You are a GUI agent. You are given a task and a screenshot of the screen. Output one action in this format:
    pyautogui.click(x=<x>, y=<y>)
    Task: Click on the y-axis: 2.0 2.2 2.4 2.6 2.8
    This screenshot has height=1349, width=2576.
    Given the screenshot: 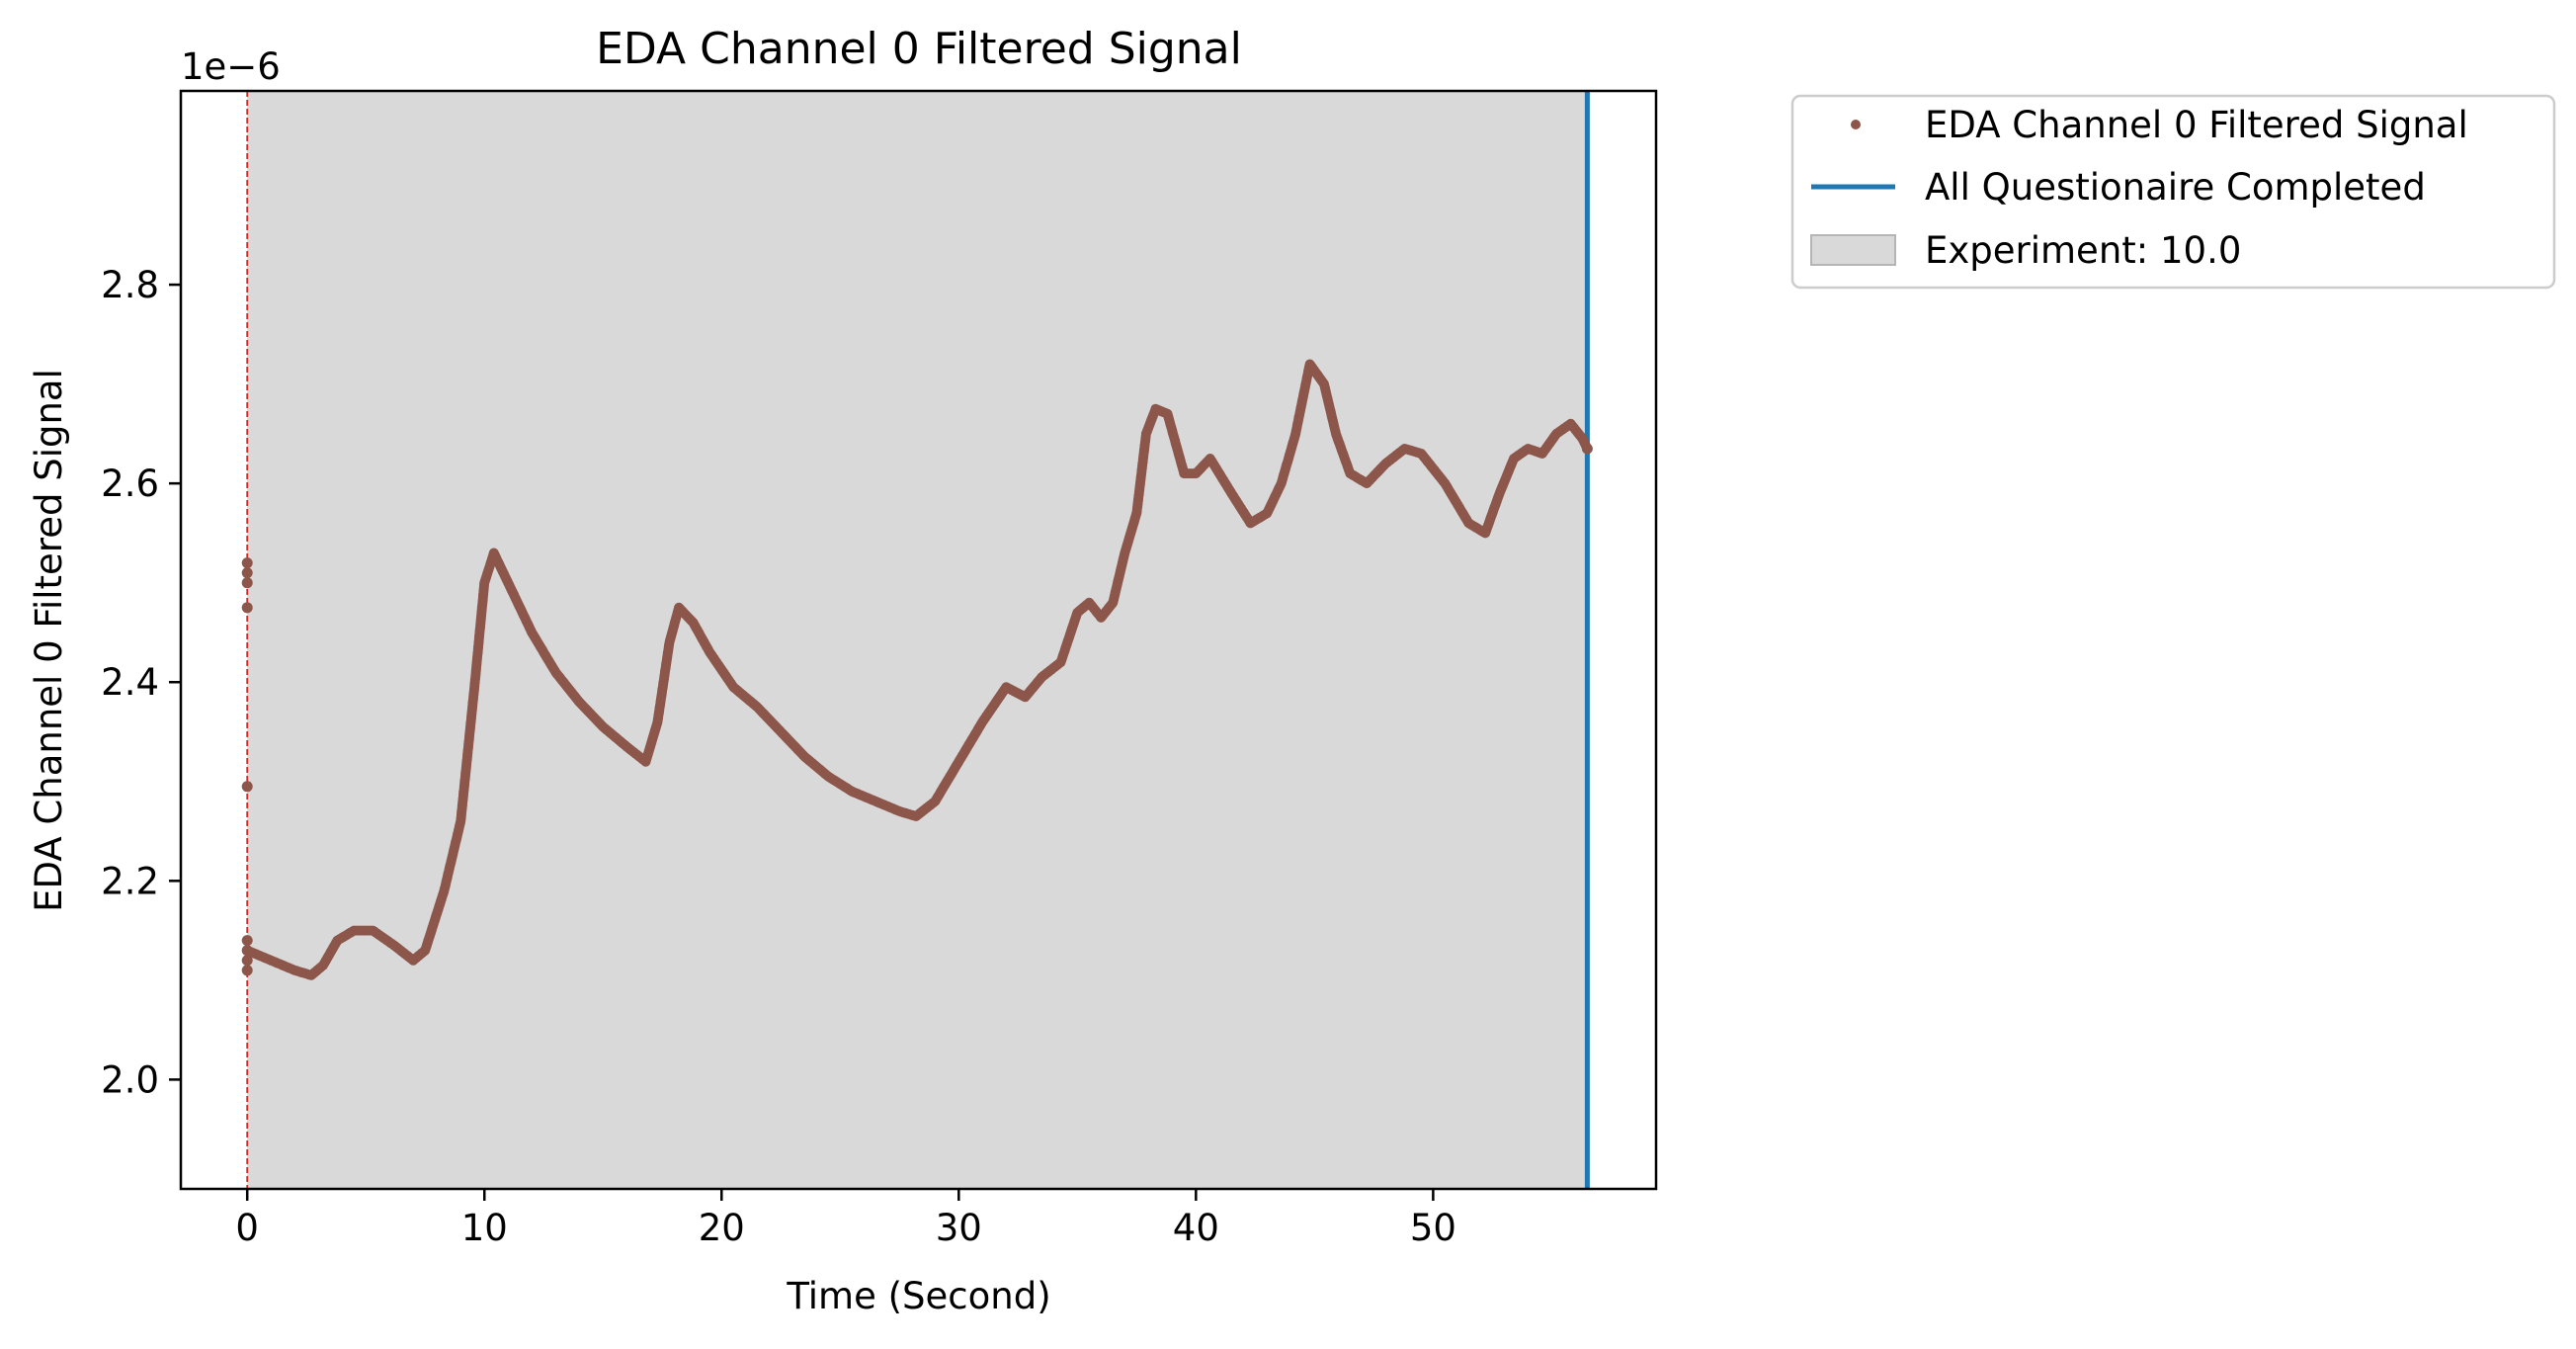 What is the action you would take?
    pyautogui.click(x=141, y=682)
    